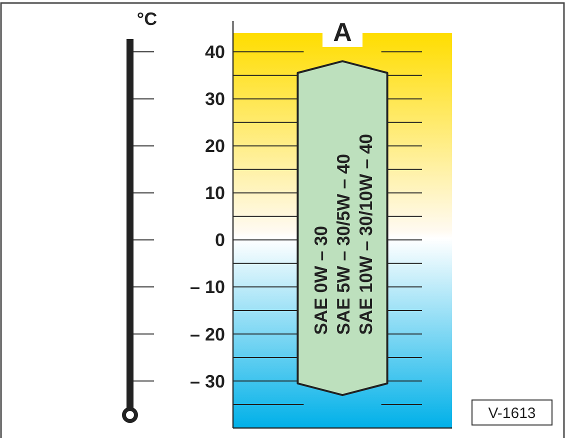 The image size is (565, 438). I want to click on y-tick-label: – 20, so click(207, 334).